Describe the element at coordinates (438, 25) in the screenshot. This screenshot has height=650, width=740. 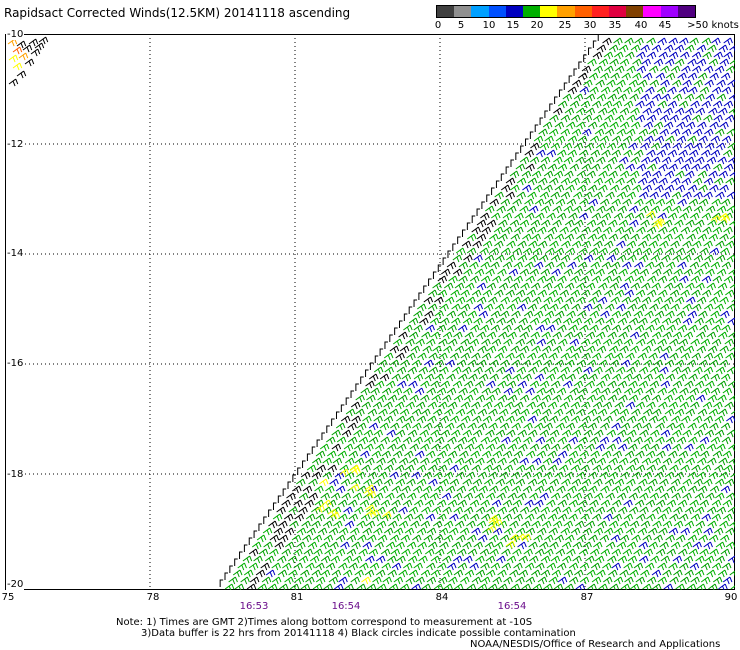
I see `colorbar-label: 0` at that location.